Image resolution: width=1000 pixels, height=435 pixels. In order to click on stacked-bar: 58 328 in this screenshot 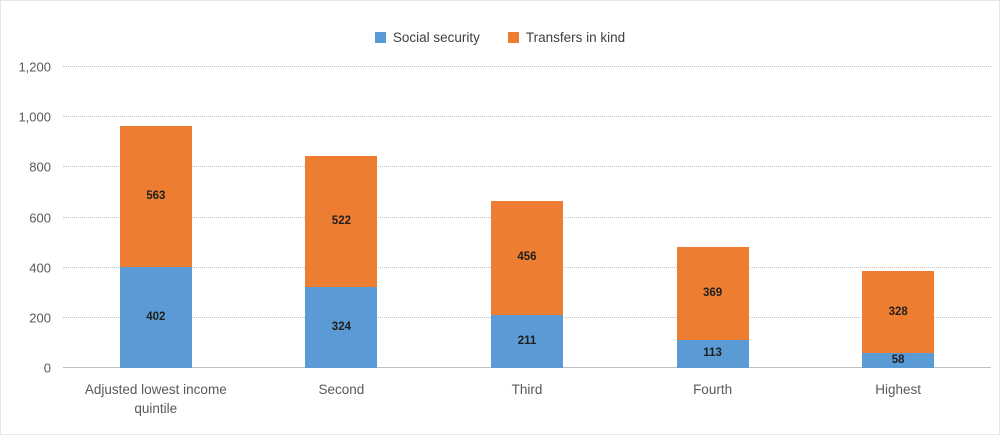, I will do `click(898, 217)`.